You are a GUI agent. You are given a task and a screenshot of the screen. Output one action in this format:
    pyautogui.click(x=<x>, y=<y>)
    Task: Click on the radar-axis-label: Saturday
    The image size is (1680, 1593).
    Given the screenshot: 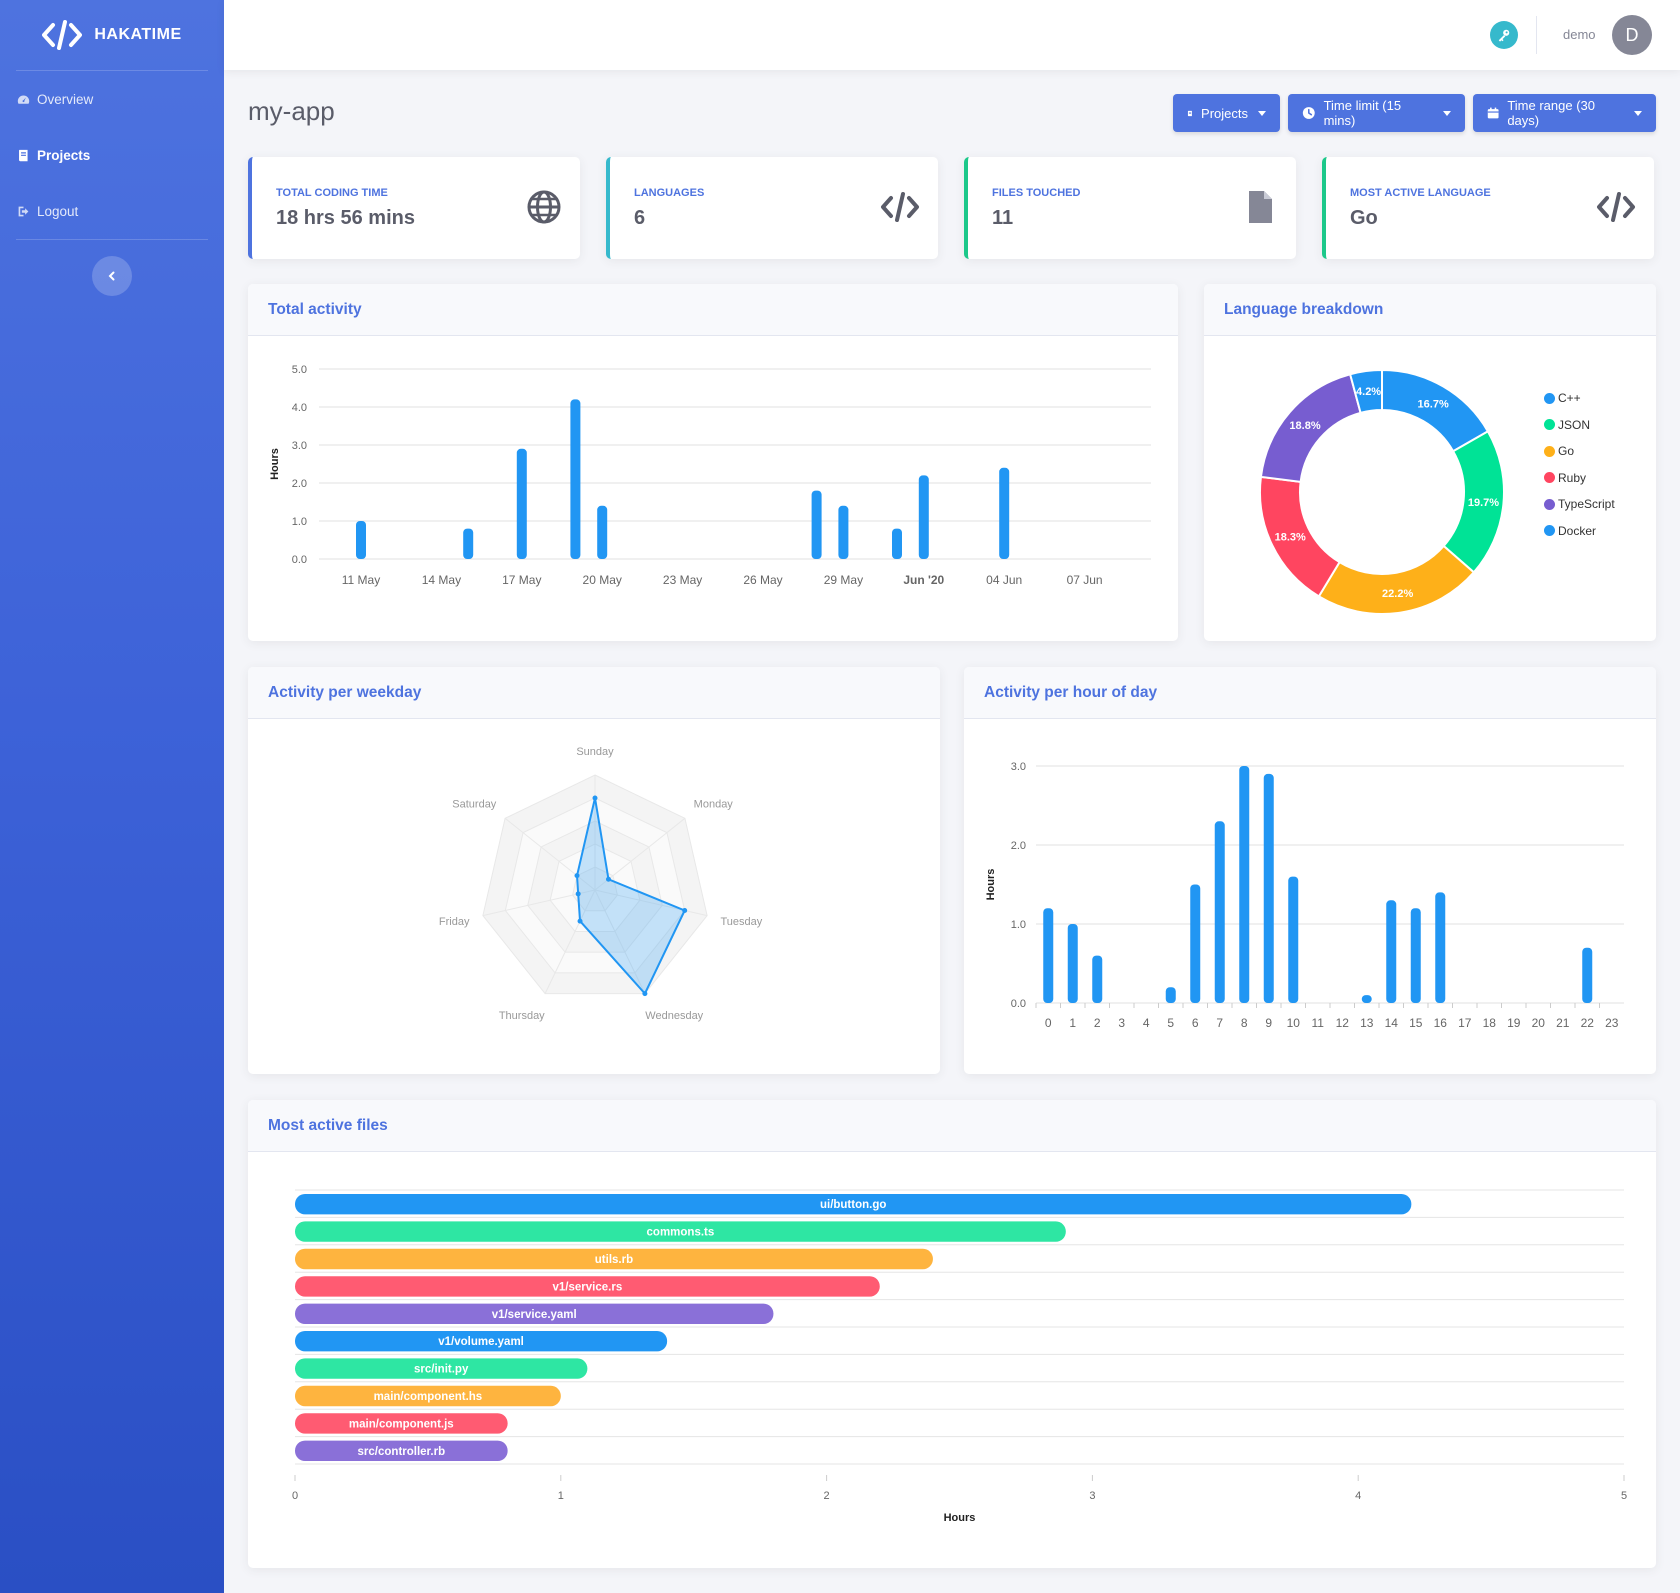 What is the action you would take?
    pyautogui.click(x=474, y=804)
    